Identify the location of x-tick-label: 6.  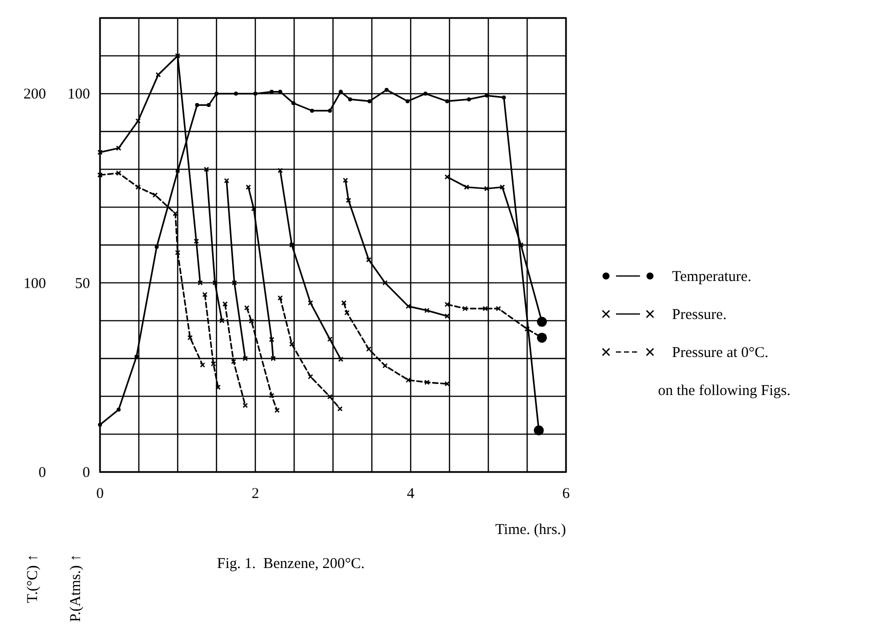
(566, 494).